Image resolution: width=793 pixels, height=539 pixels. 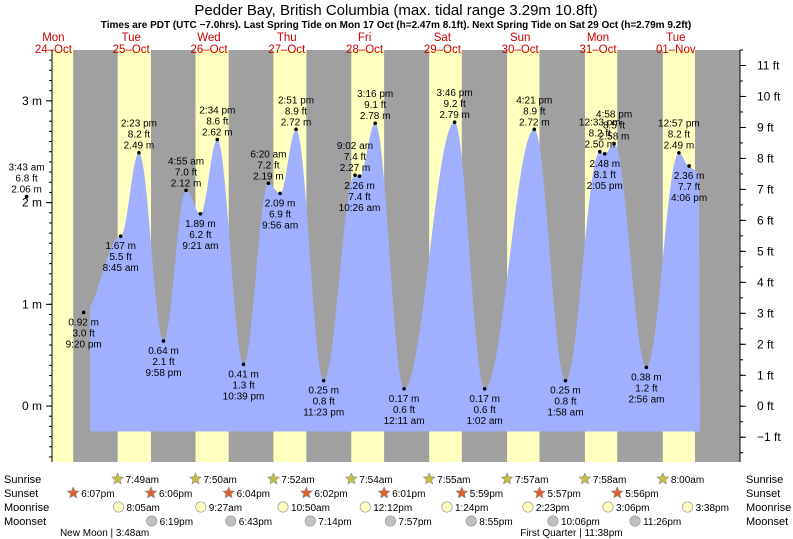 I want to click on tide-label: 1.67 m5.5 ft8:45 am, so click(x=121, y=257).